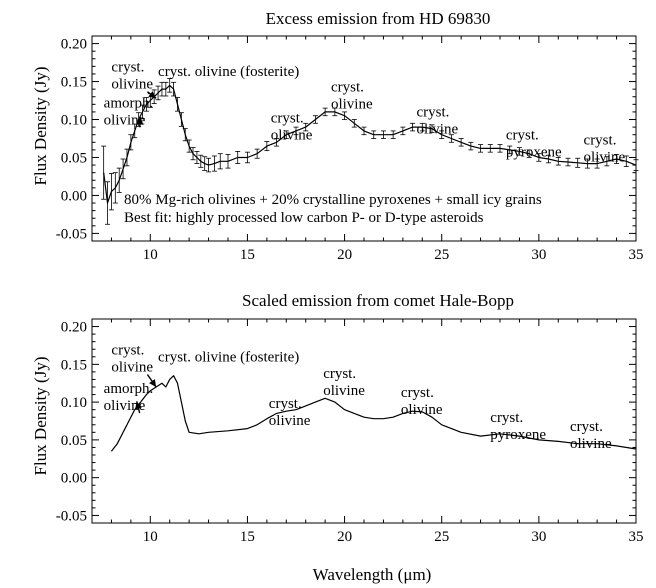  Describe the element at coordinates (373, 413) in the screenshot. I see `spectrum-line` at that location.